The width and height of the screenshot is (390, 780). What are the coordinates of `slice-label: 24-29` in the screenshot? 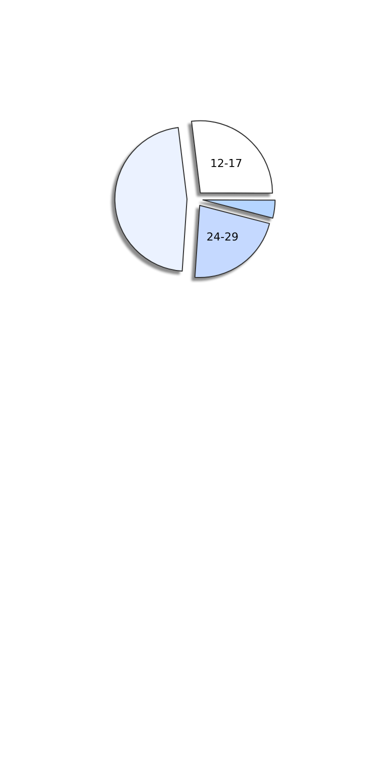 It's located at (222, 237).